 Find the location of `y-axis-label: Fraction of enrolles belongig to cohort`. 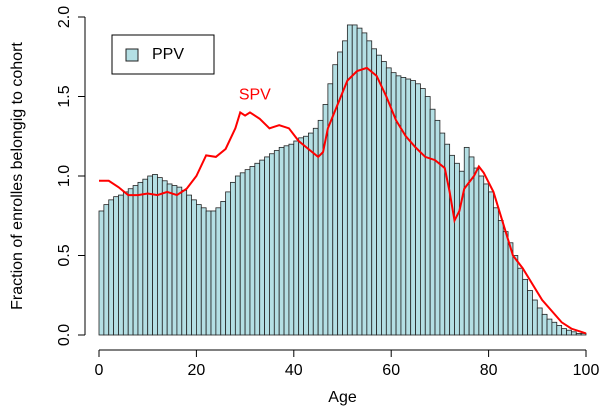

y-axis-label: Fraction of enrolles belongig to cohort is located at coordinates (17, 176).